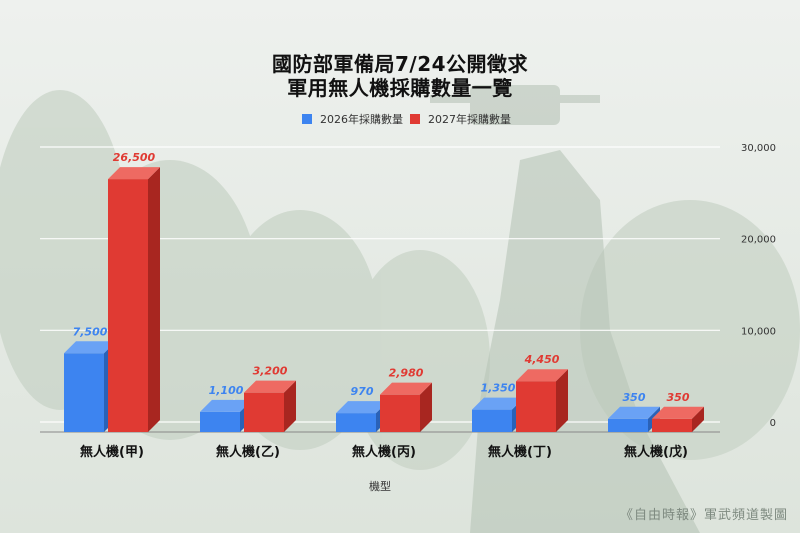 This screenshot has height=533, width=800. I want to click on legend-item-series2: 2027年採購數量, so click(460, 119).